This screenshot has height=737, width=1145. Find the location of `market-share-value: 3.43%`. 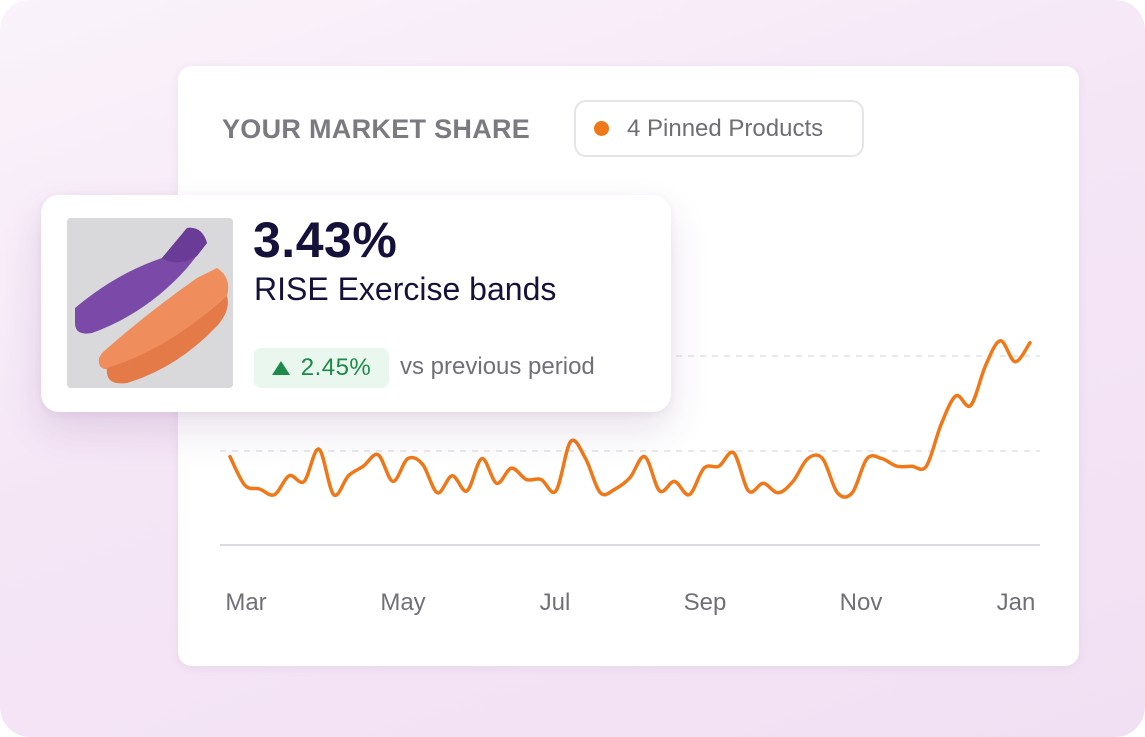

market-share-value: 3.43% is located at coordinates (325, 240).